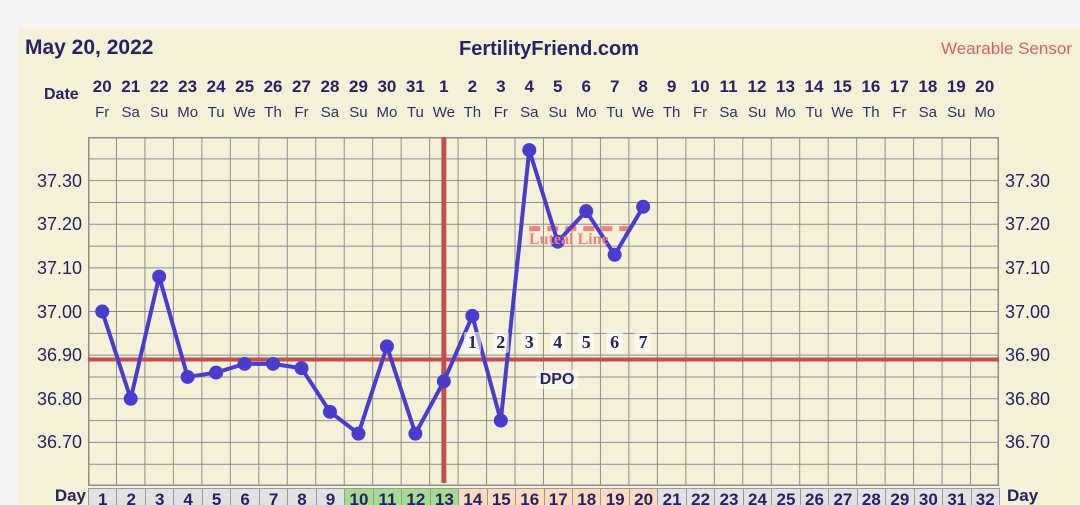 The width and height of the screenshot is (1080, 505). What do you see at coordinates (586, 496) in the screenshot?
I see `day-cell: 18` at bounding box center [586, 496].